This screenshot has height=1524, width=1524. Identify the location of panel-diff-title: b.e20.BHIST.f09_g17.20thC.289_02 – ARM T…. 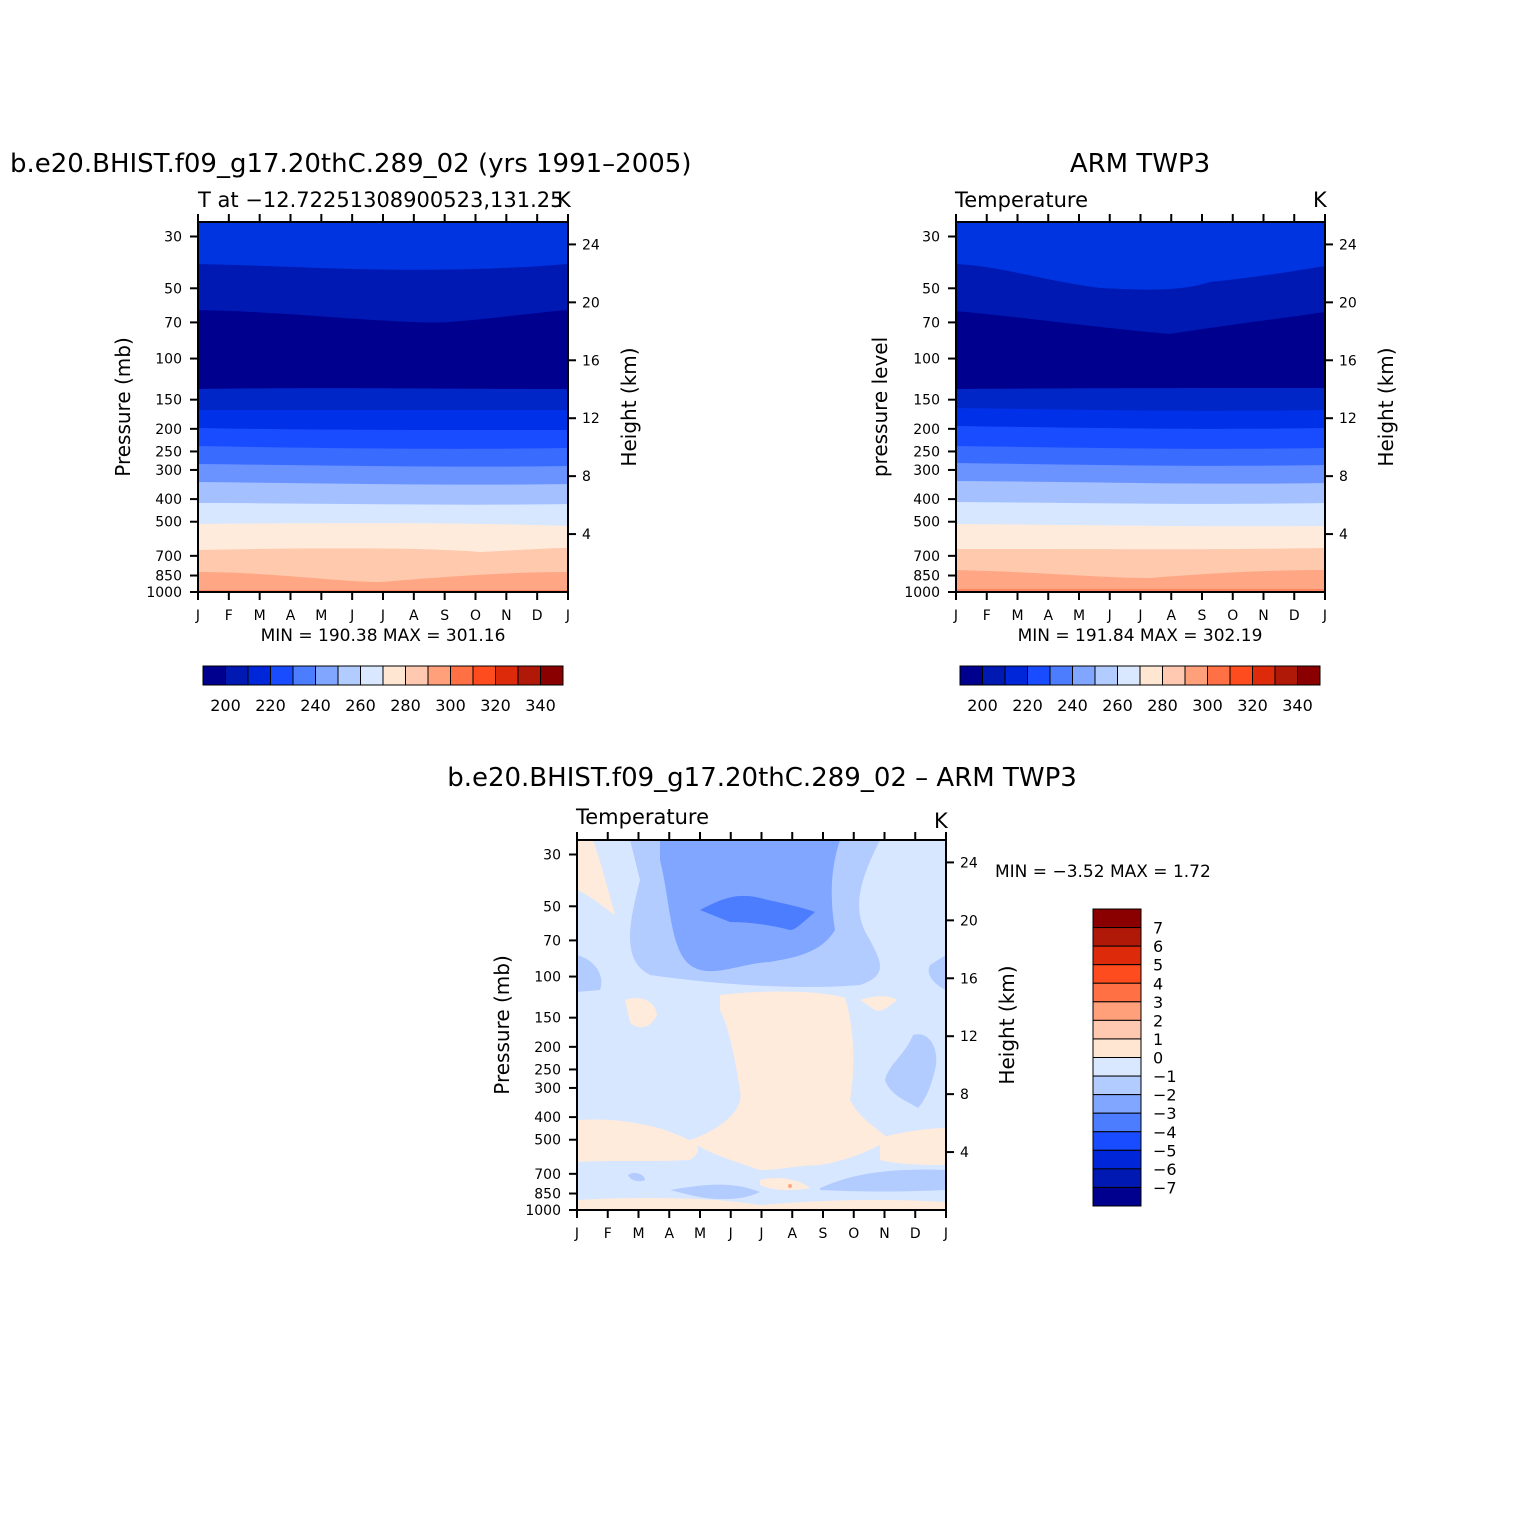
(762, 778).